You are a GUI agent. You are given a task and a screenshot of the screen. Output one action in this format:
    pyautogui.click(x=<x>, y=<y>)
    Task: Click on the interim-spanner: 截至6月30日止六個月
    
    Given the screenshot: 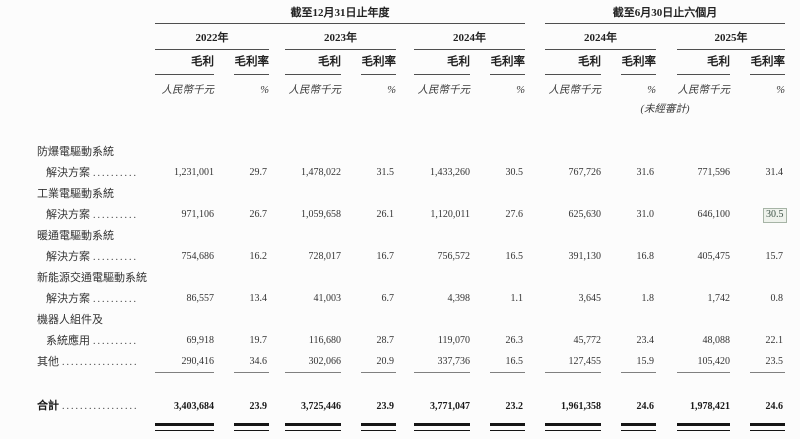 What is the action you would take?
    pyautogui.click(x=665, y=12)
    